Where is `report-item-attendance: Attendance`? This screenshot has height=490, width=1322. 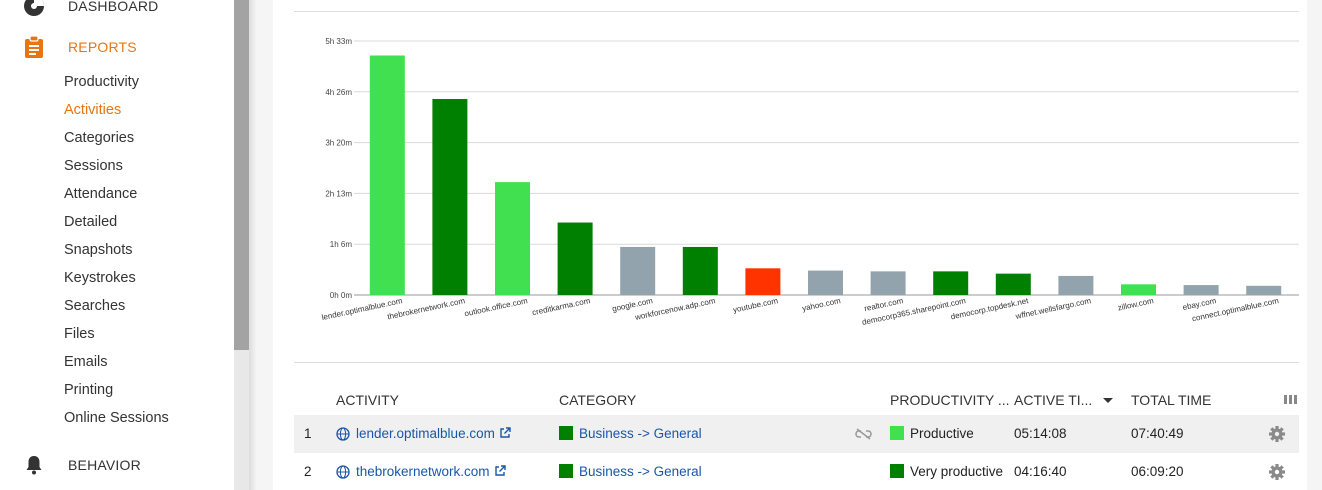 report-item-attendance: Attendance is located at coordinates (101, 194).